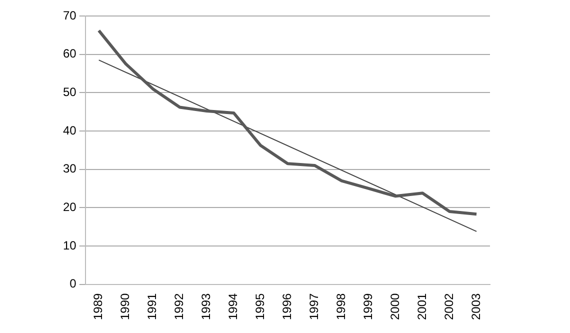  Describe the element at coordinates (69, 169) in the screenshot. I see `y-tick-label: 30` at that location.